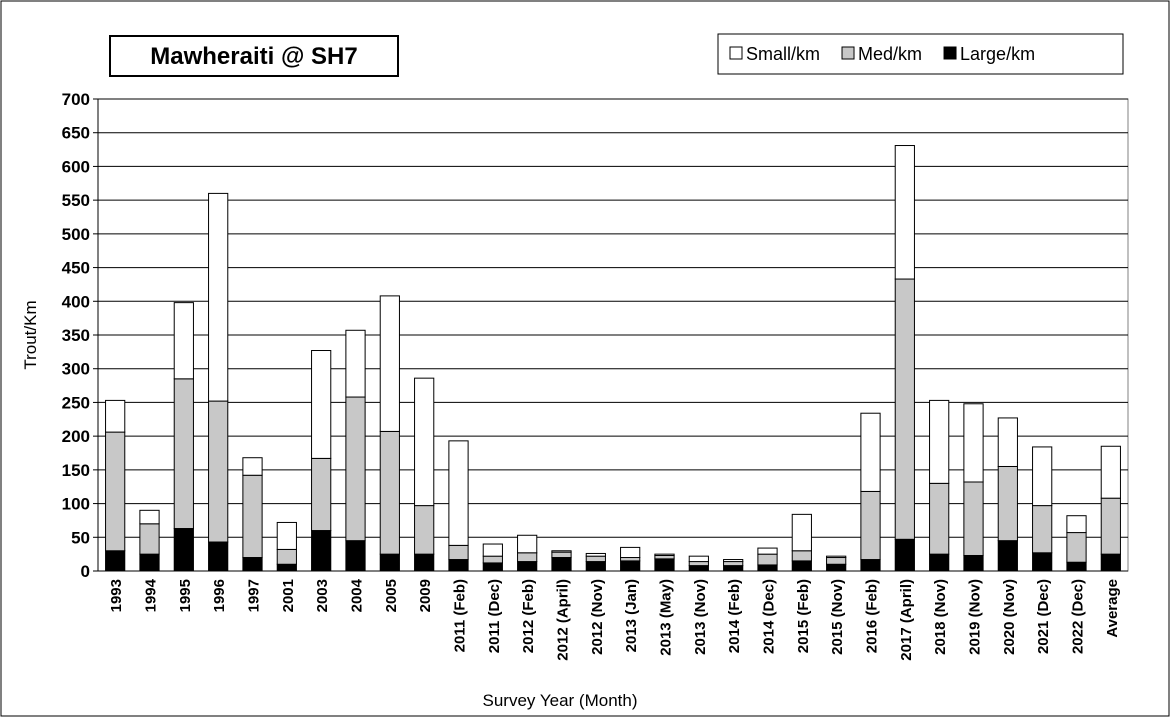  I want to click on x-tick-label: 2001, so click(288, 595).